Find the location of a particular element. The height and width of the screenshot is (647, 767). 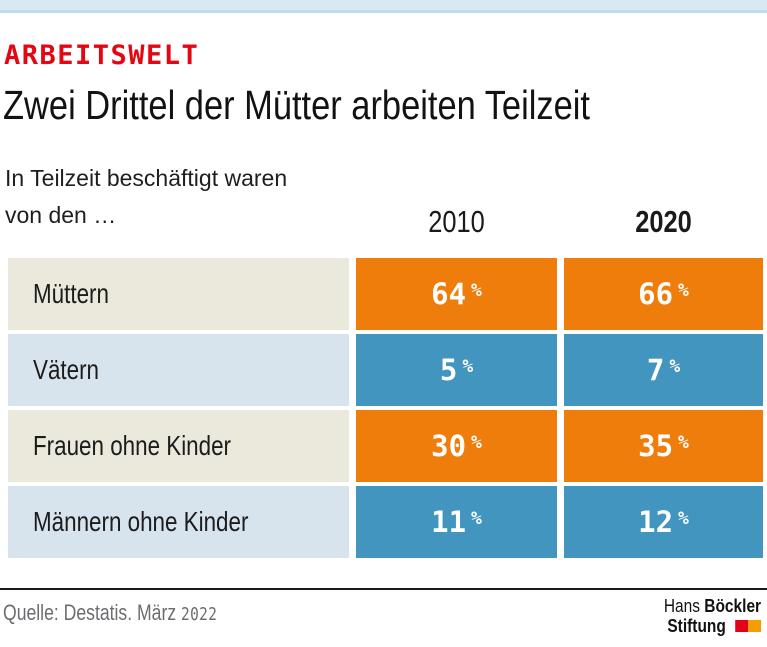

logo-line-2: Stiftung is located at coordinates (712, 626).